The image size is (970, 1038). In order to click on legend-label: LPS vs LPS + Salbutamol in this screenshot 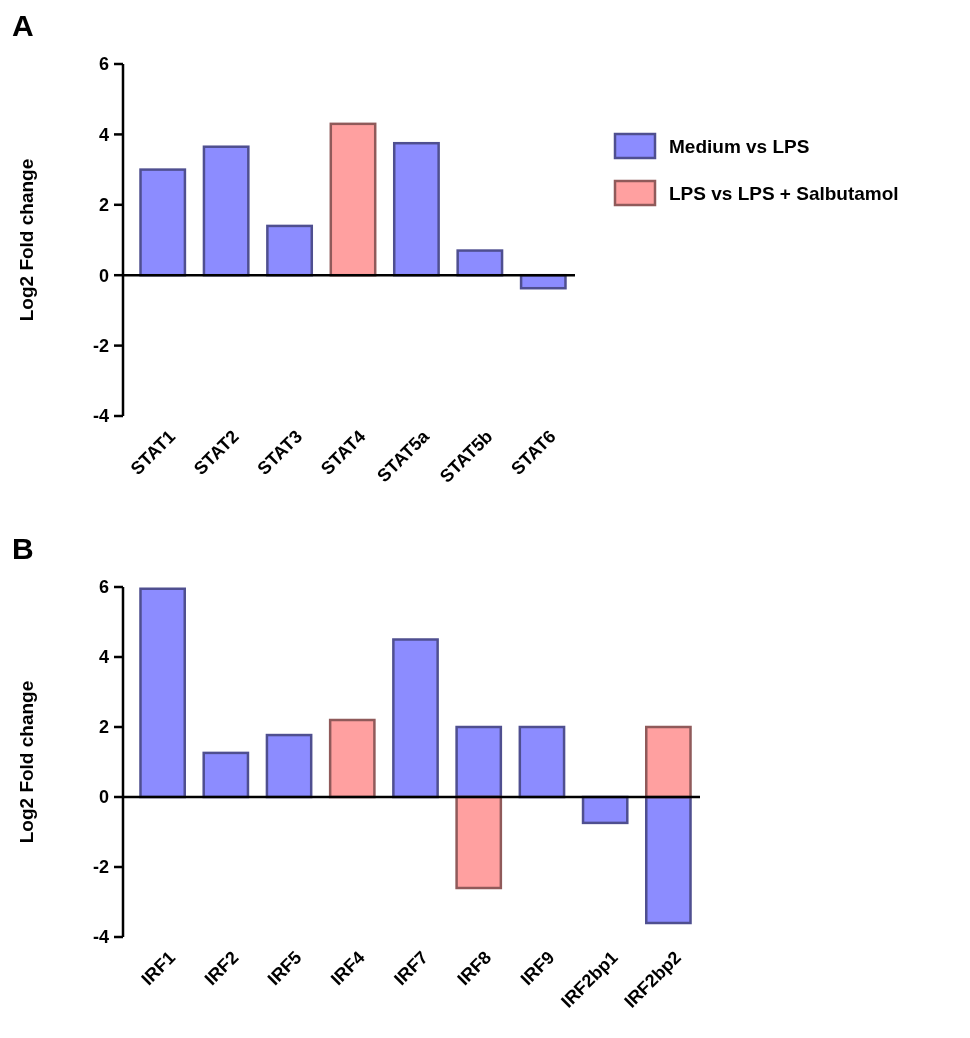, I will do `click(784, 193)`.